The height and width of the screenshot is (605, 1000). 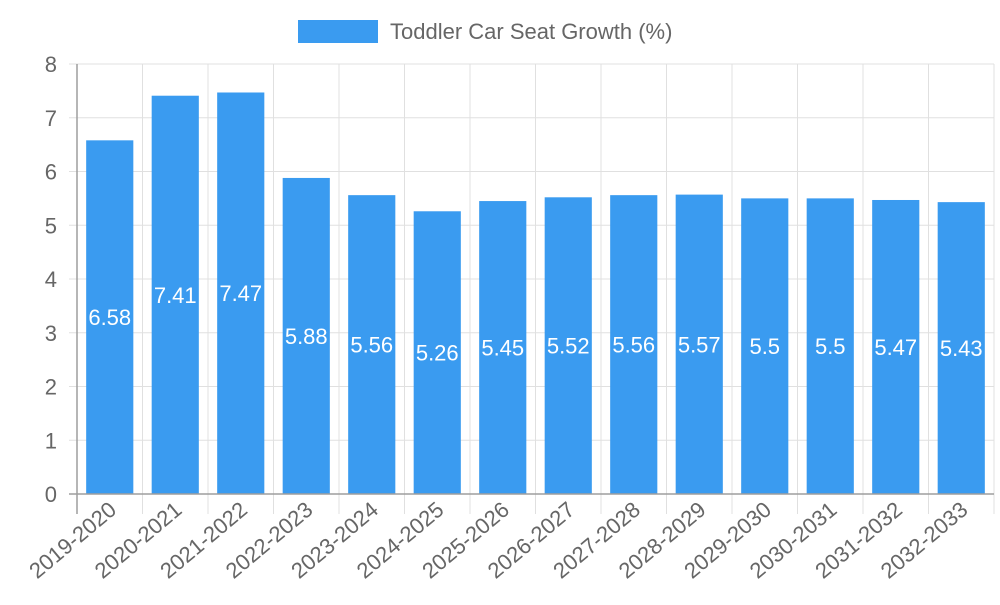 What do you see at coordinates (51, 225) in the screenshot?
I see `y-tick-label: 5` at bounding box center [51, 225].